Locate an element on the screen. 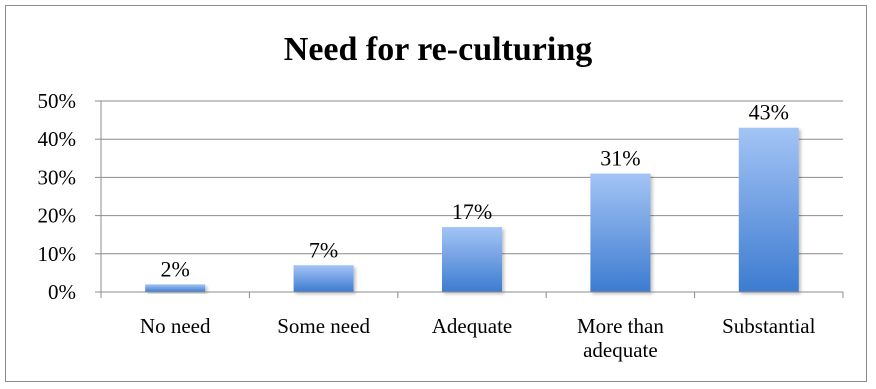  x-category-label: No need is located at coordinates (175, 326).